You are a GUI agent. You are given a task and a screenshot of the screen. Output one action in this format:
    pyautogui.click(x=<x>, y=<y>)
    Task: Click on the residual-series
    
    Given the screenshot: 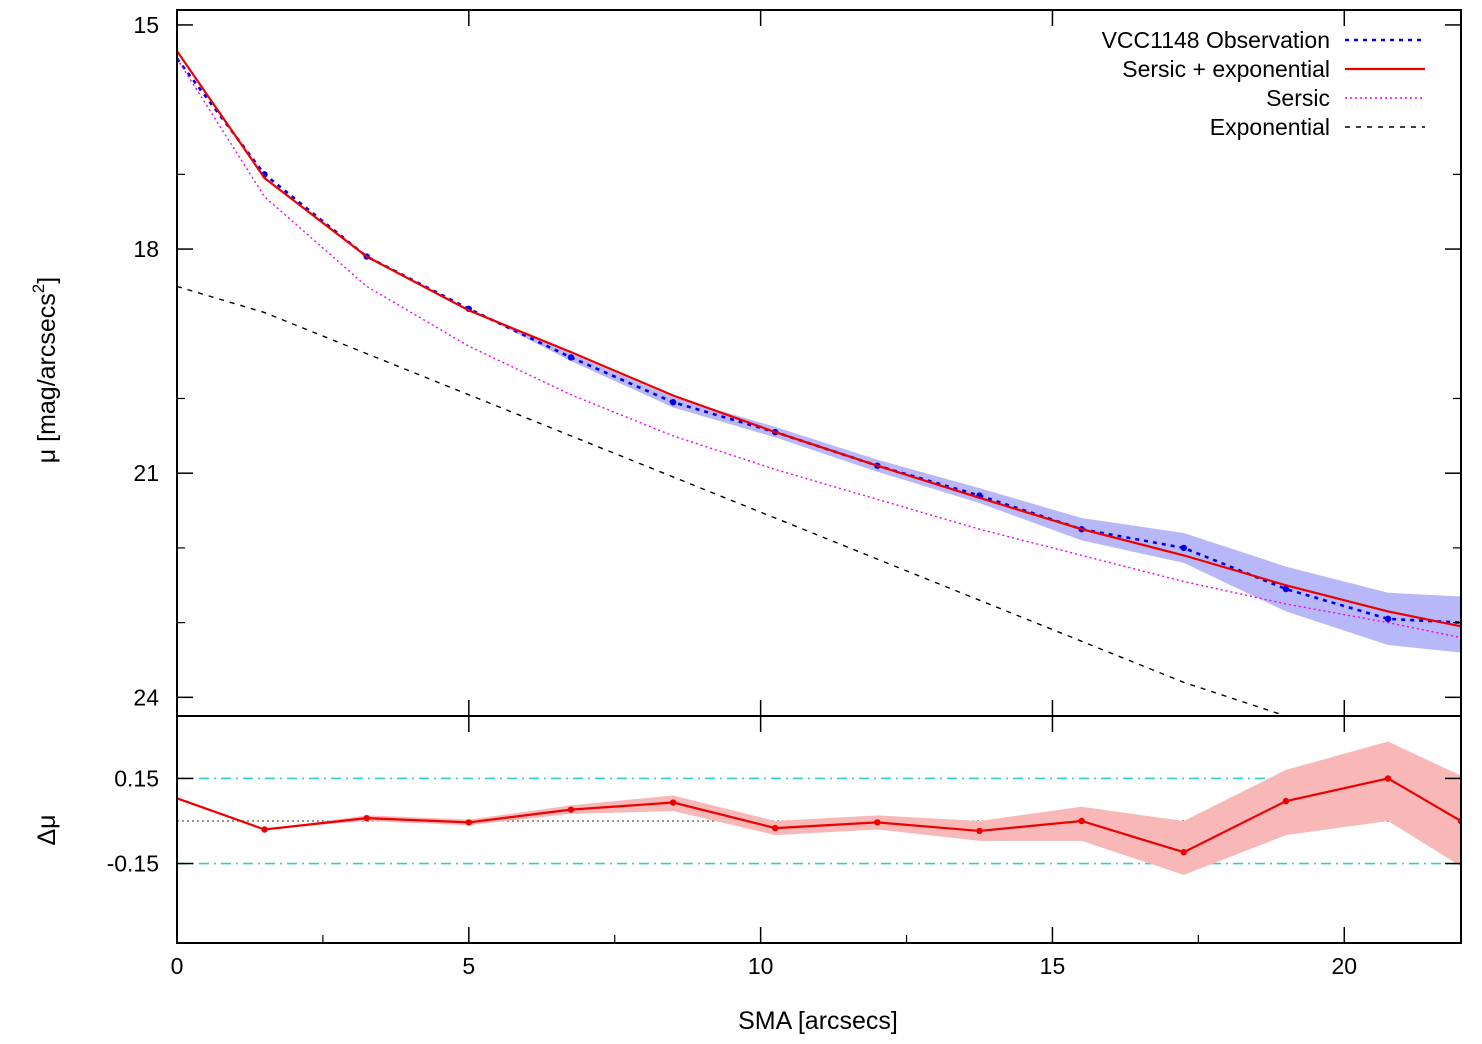 What is the action you would take?
    pyautogui.click(x=819, y=815)
    